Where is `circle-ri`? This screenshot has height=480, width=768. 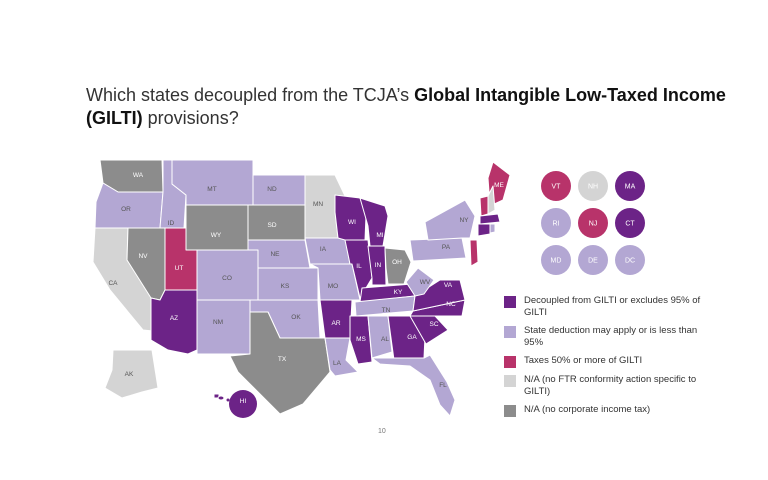
circle-ri is located at coordinates (556, 223).